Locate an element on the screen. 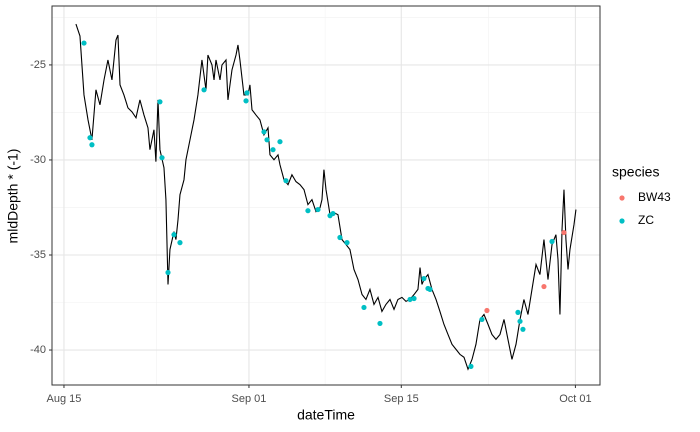 The image size is (700, 432). x-axis-title: dateTime is located at coordinates (326, 415).